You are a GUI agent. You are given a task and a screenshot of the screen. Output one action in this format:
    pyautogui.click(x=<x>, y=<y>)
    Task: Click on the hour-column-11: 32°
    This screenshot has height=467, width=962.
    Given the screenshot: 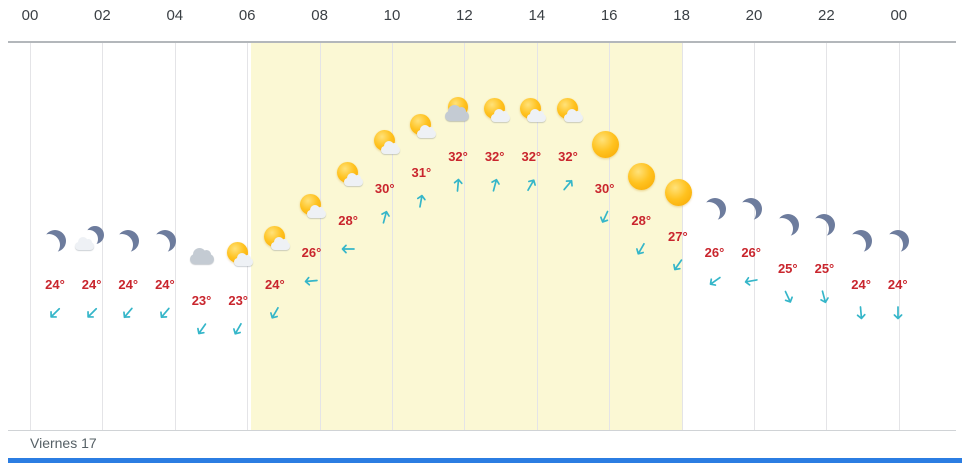 What is the action you would take?
    pyautogui.click(x=458, y=236)
    